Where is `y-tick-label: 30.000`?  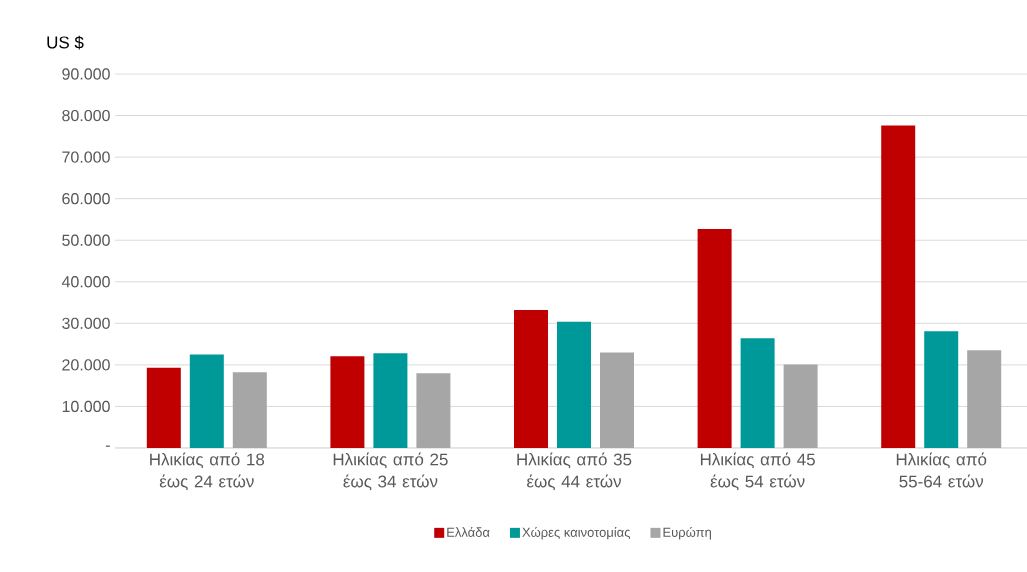 y-tick-label: 30.000 is located at coordinates (86, 323).